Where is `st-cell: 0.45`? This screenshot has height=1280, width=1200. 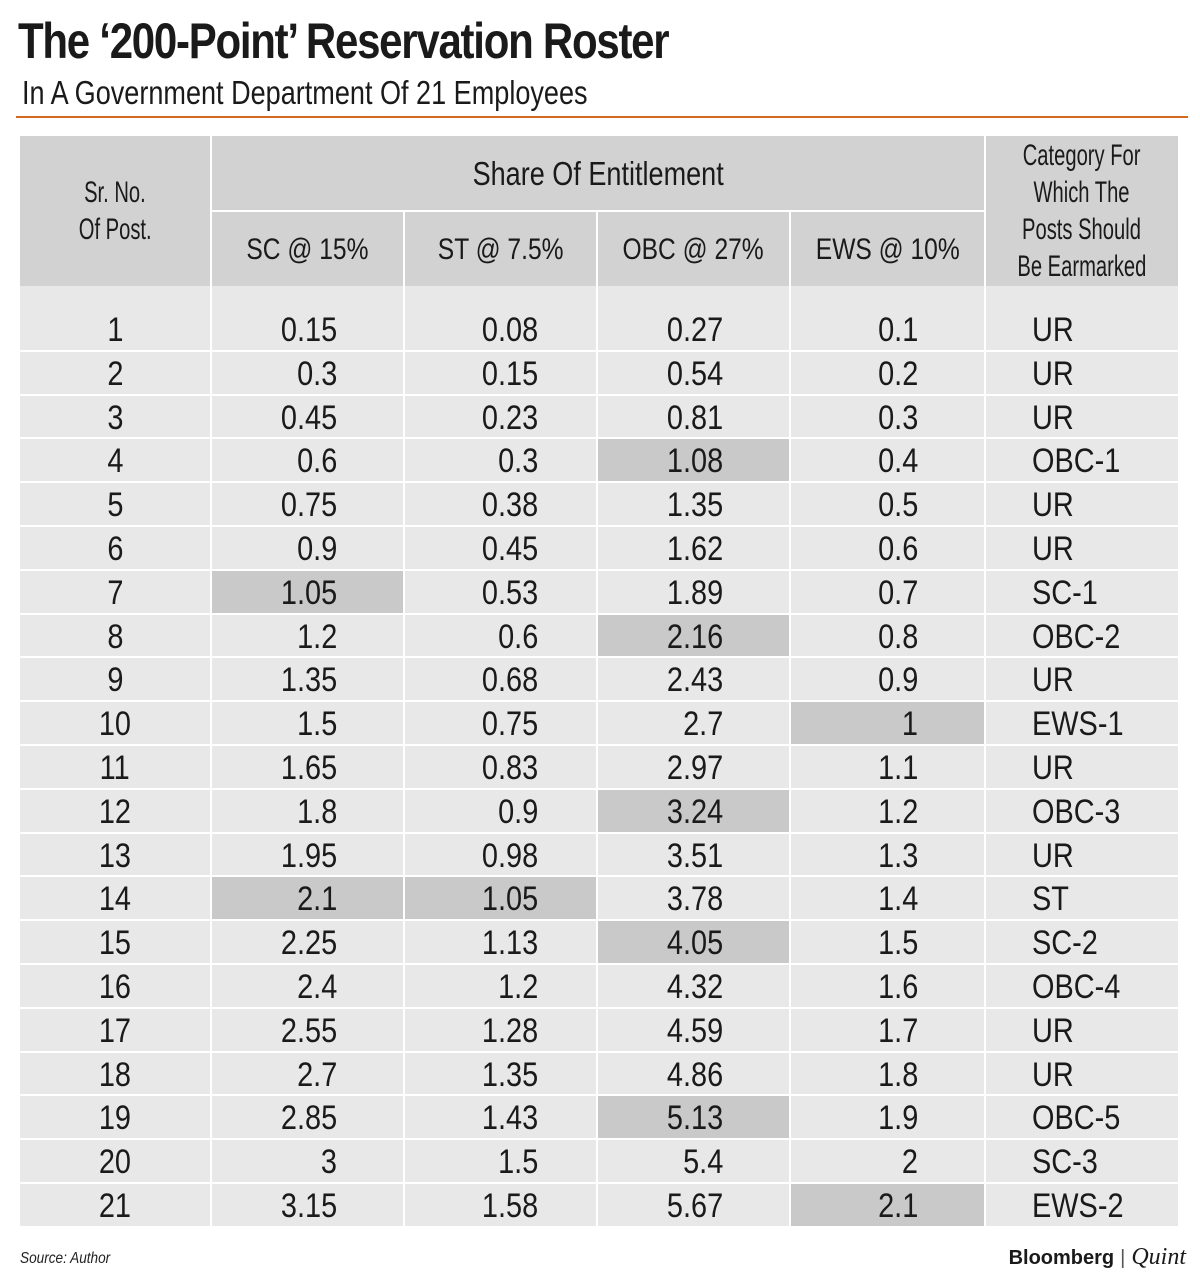
st-cell: 0.45 is located at coordinates (509, 549).